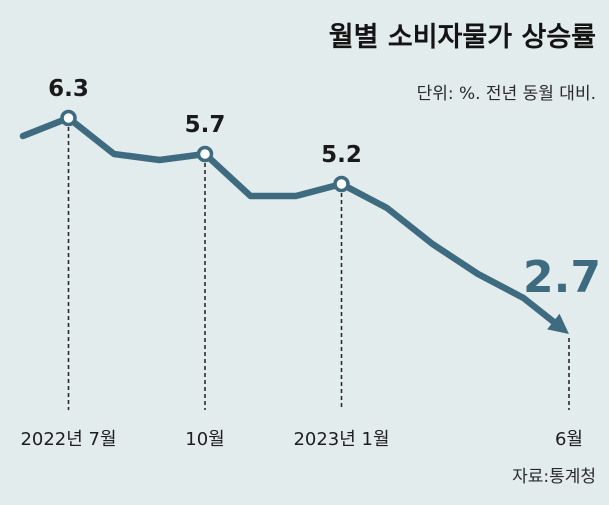 The width and height of the screenshot is (609, 505). I want to click on x-tick-label: 2022년 7월, so click(68, 439).